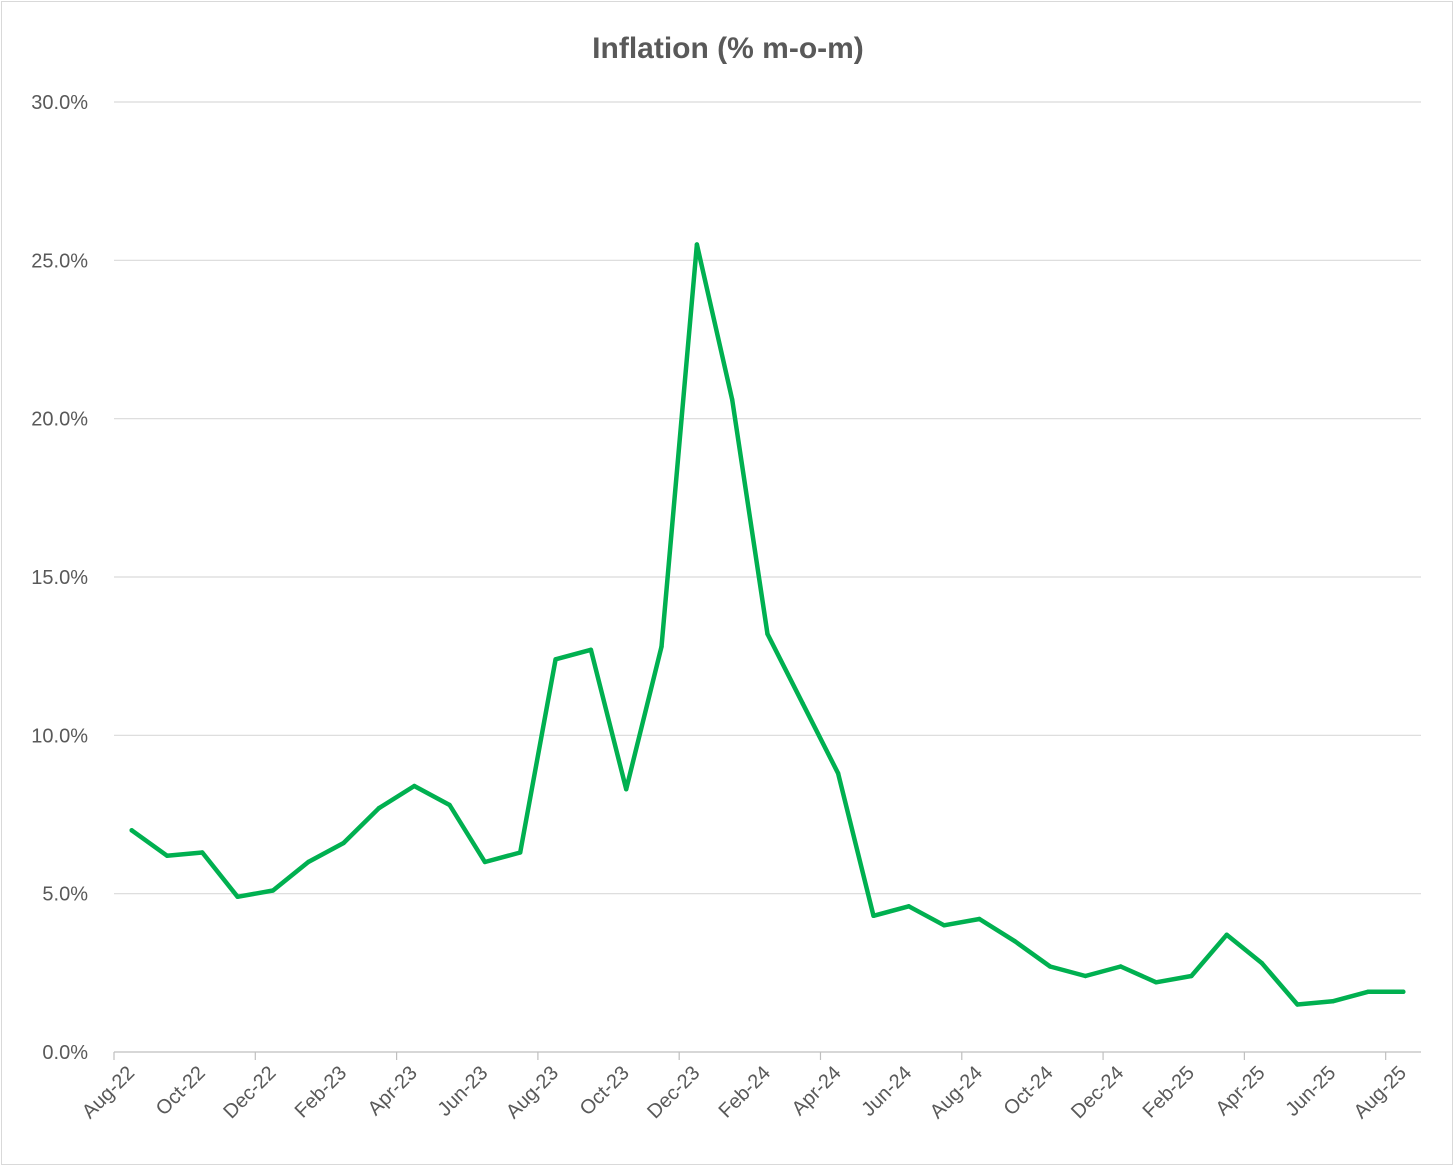 Image resolution: width=1456 pixels, height=1168 pixels. Describe the element at coordinates (181, 1091) in the screenshot. I see `x-tick-label: Oct-22` at that location.